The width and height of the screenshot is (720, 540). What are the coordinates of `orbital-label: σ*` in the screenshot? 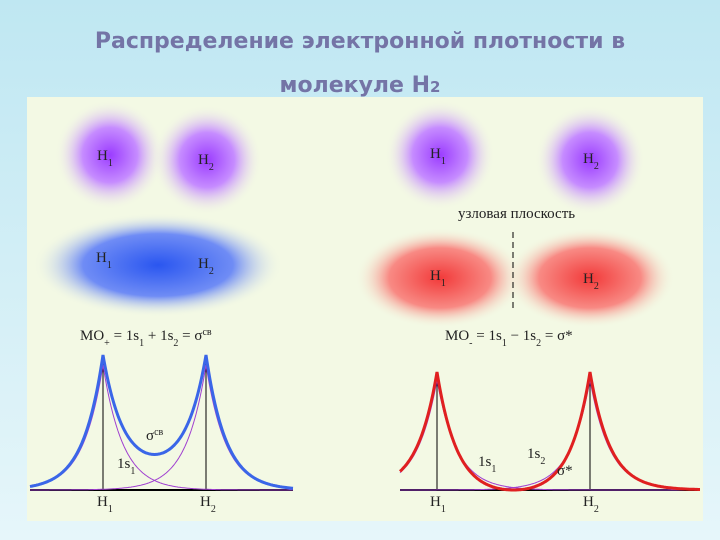 It's located at (565, 471).